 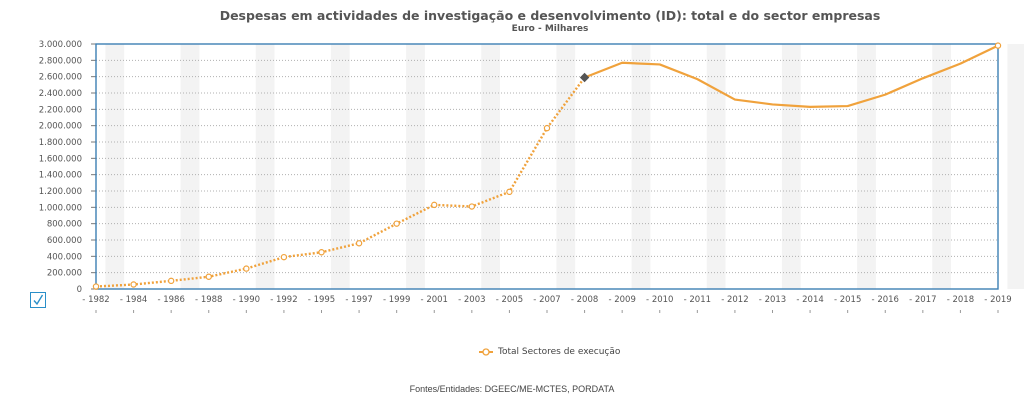 I want to click on x-tick-label: - 2010, so click(x=659, y=300).